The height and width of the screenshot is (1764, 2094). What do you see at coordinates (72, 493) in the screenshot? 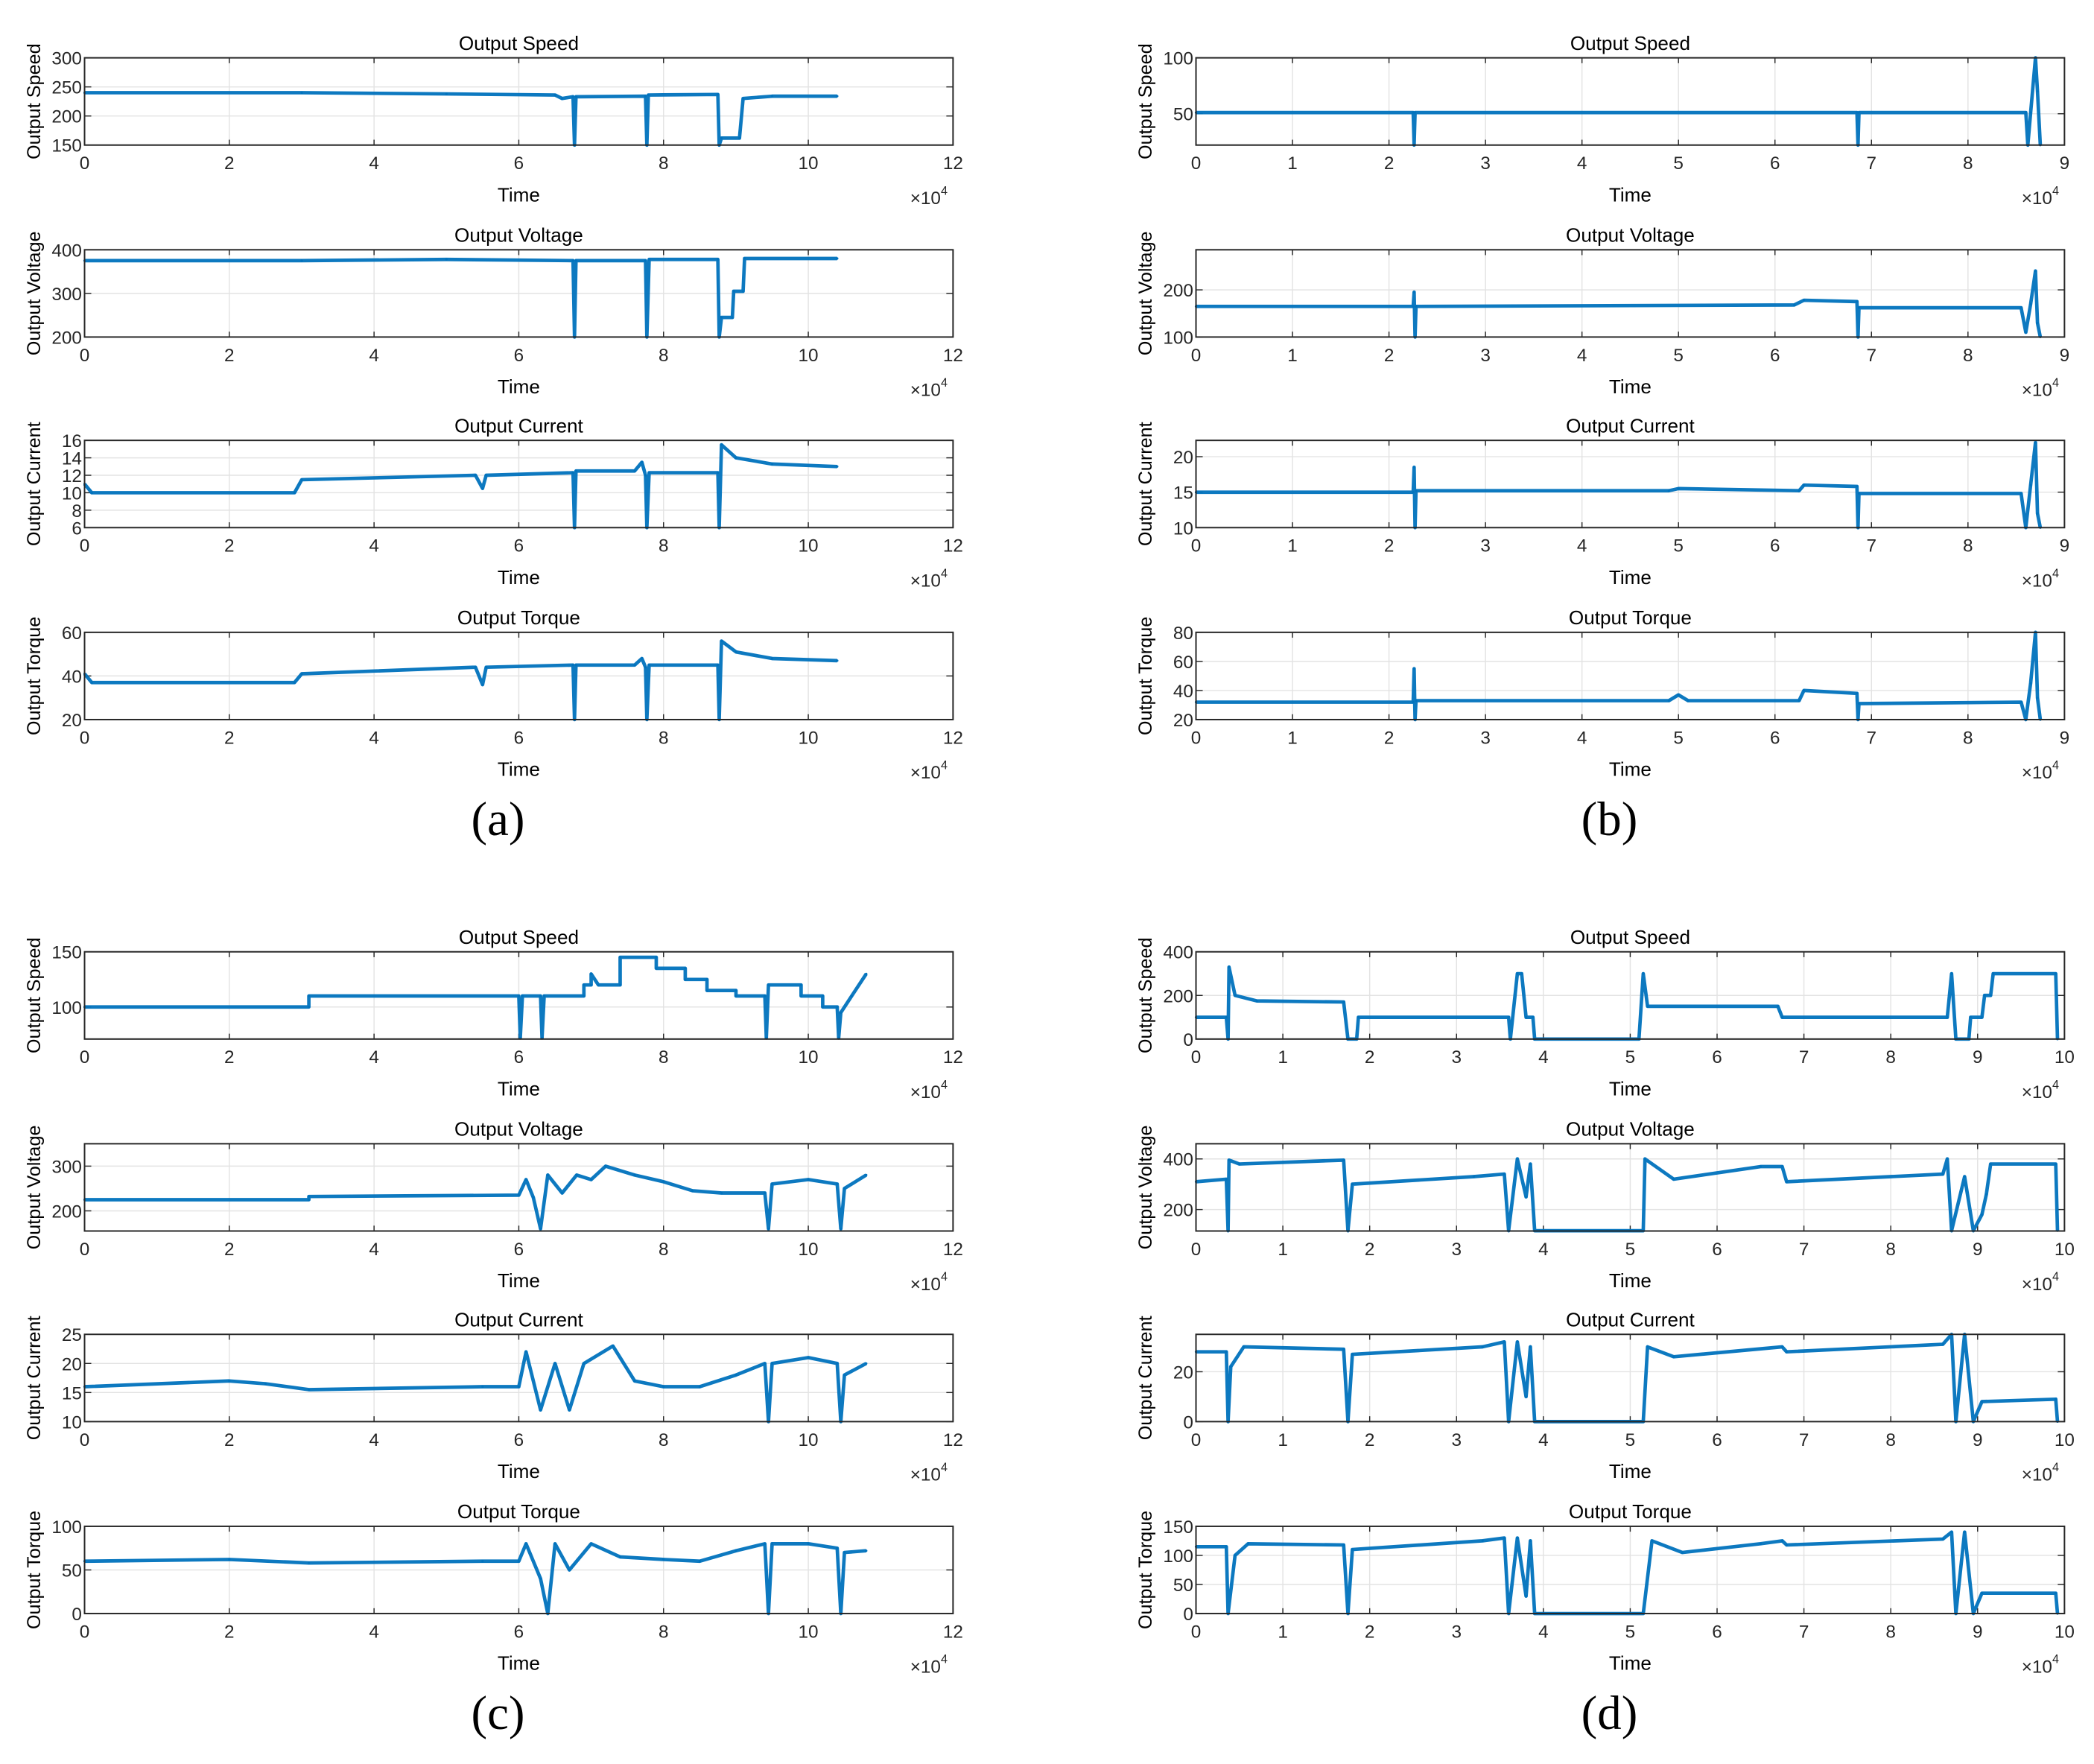
I see `y-tick-label: 10` at bounding box center [72, 493].